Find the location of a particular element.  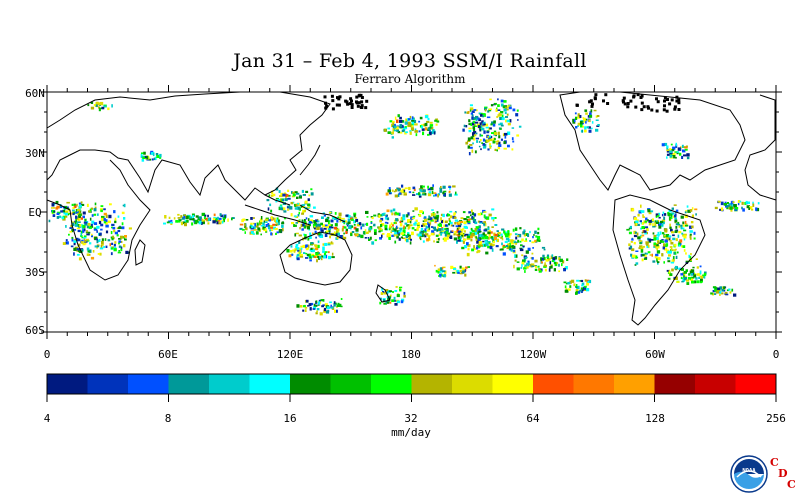

colorbar-box is located at coordinates (756, 384).